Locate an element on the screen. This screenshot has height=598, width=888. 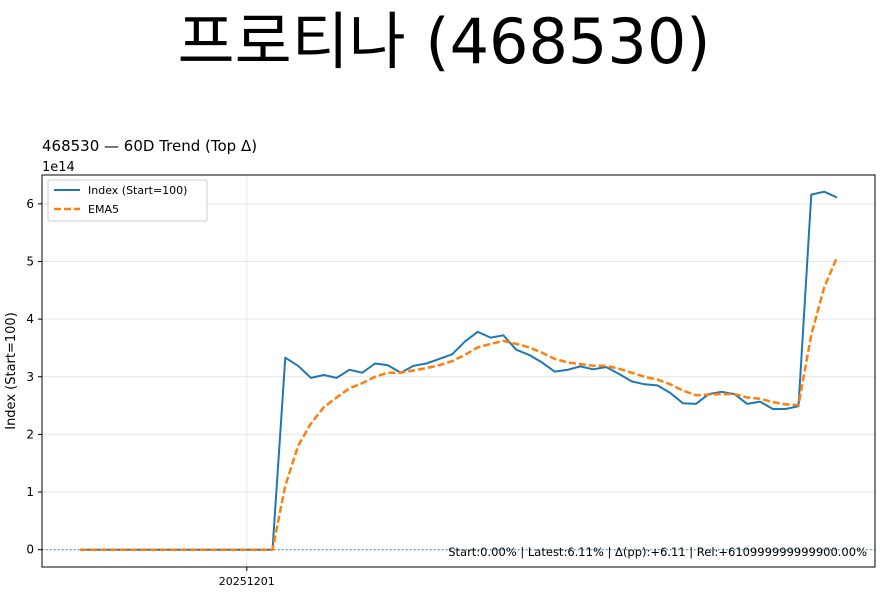
legend-box is located at coordinates (127, 200).